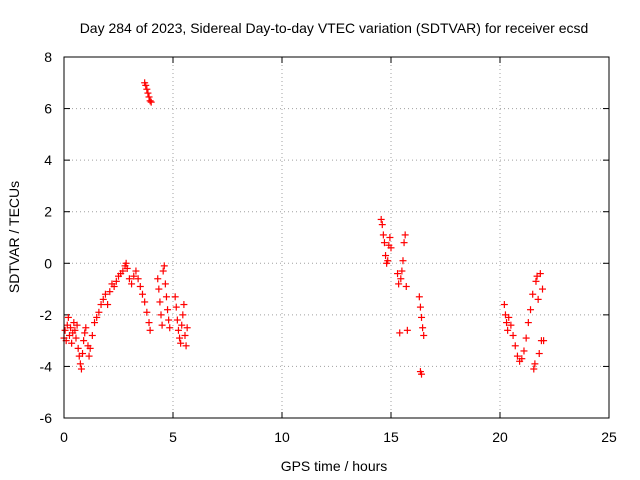  Describe the element at coordinates (48, 212) in the screenshot. I see `y-tick-label: 2` at that location.